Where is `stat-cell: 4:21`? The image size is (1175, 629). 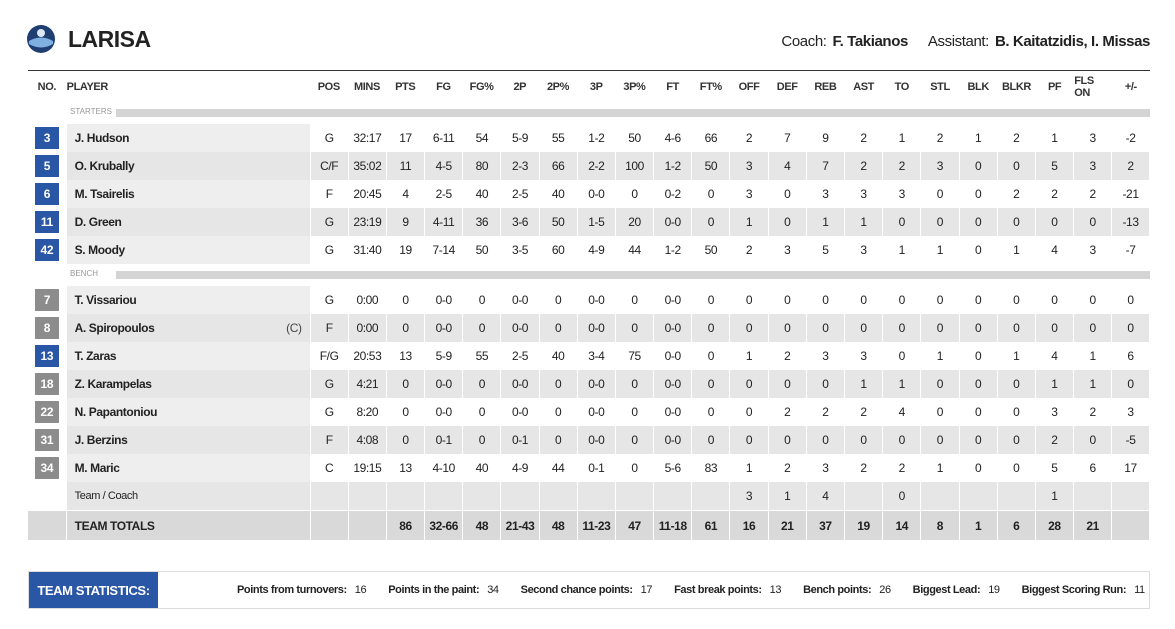
stat-cell: 4:21 is located at coordinates (367, 384).